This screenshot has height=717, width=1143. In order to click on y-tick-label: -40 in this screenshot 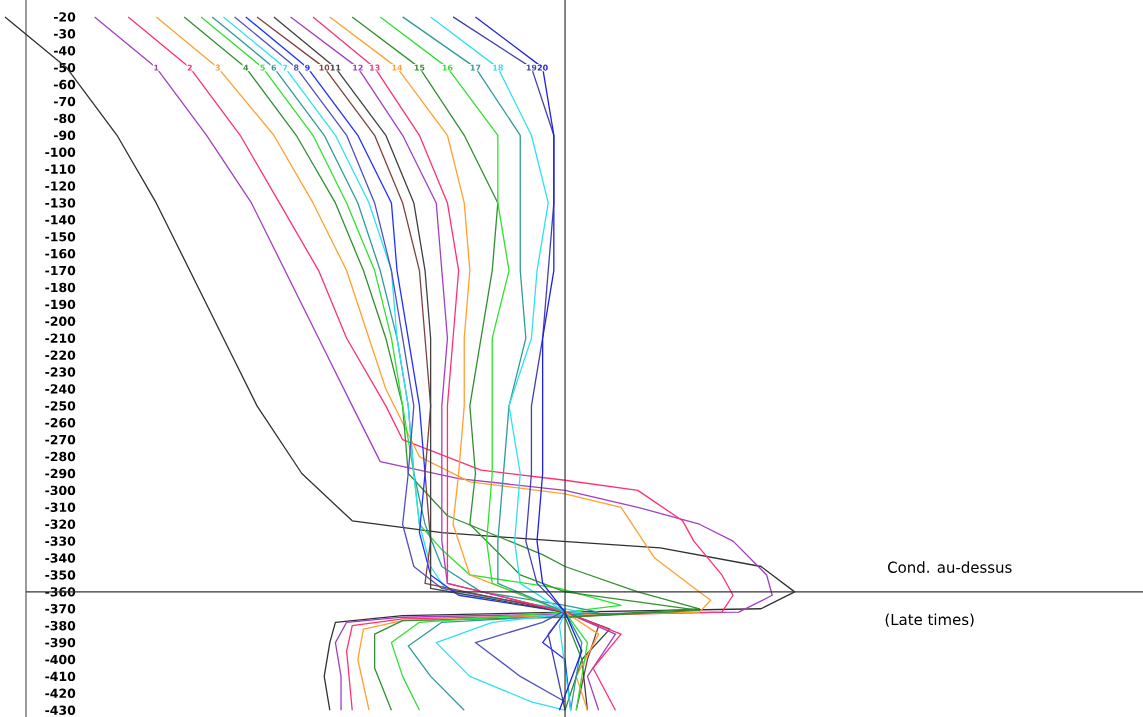, I will do `click(64, 51)`.